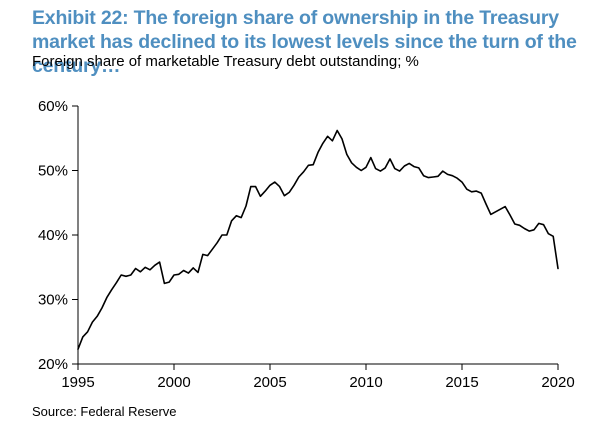  I want to click on y-tick-label: 30%, so click(53, 300).